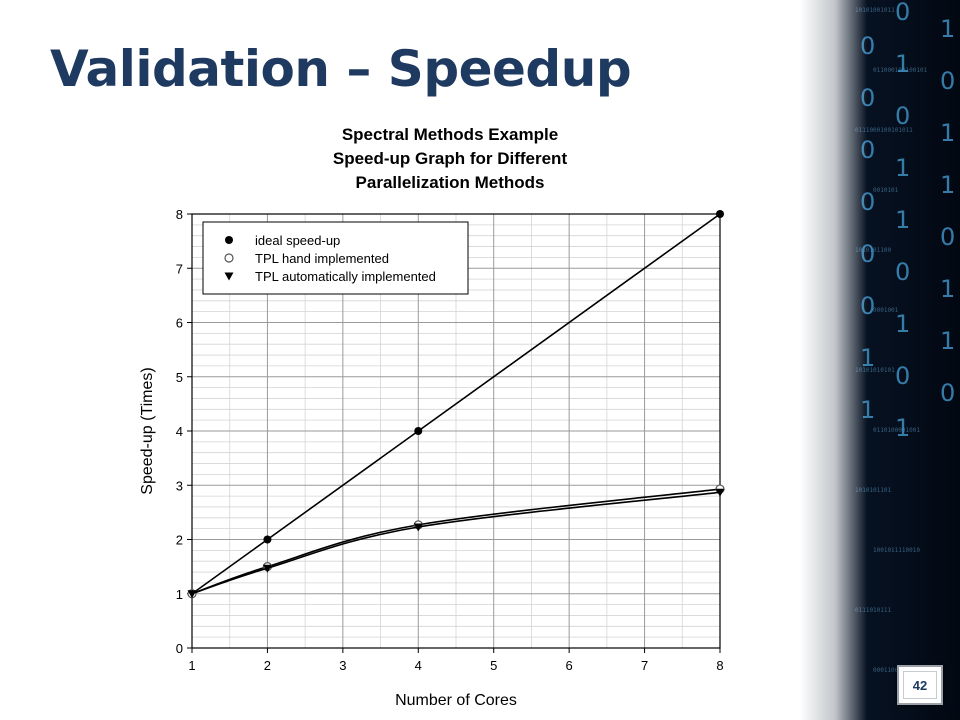 This screenshot has width=960, height=720. Describe the element at coordinates (179, 268) in the screenshot. I see `y-tick-label: 7` at that location.